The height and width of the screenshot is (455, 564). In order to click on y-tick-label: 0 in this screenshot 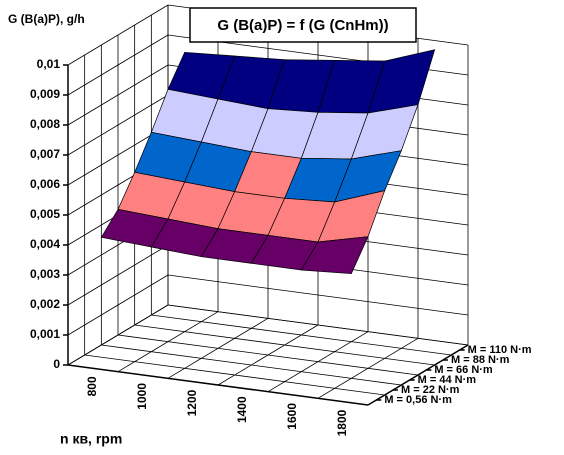, I will do `click(56, 364)`.